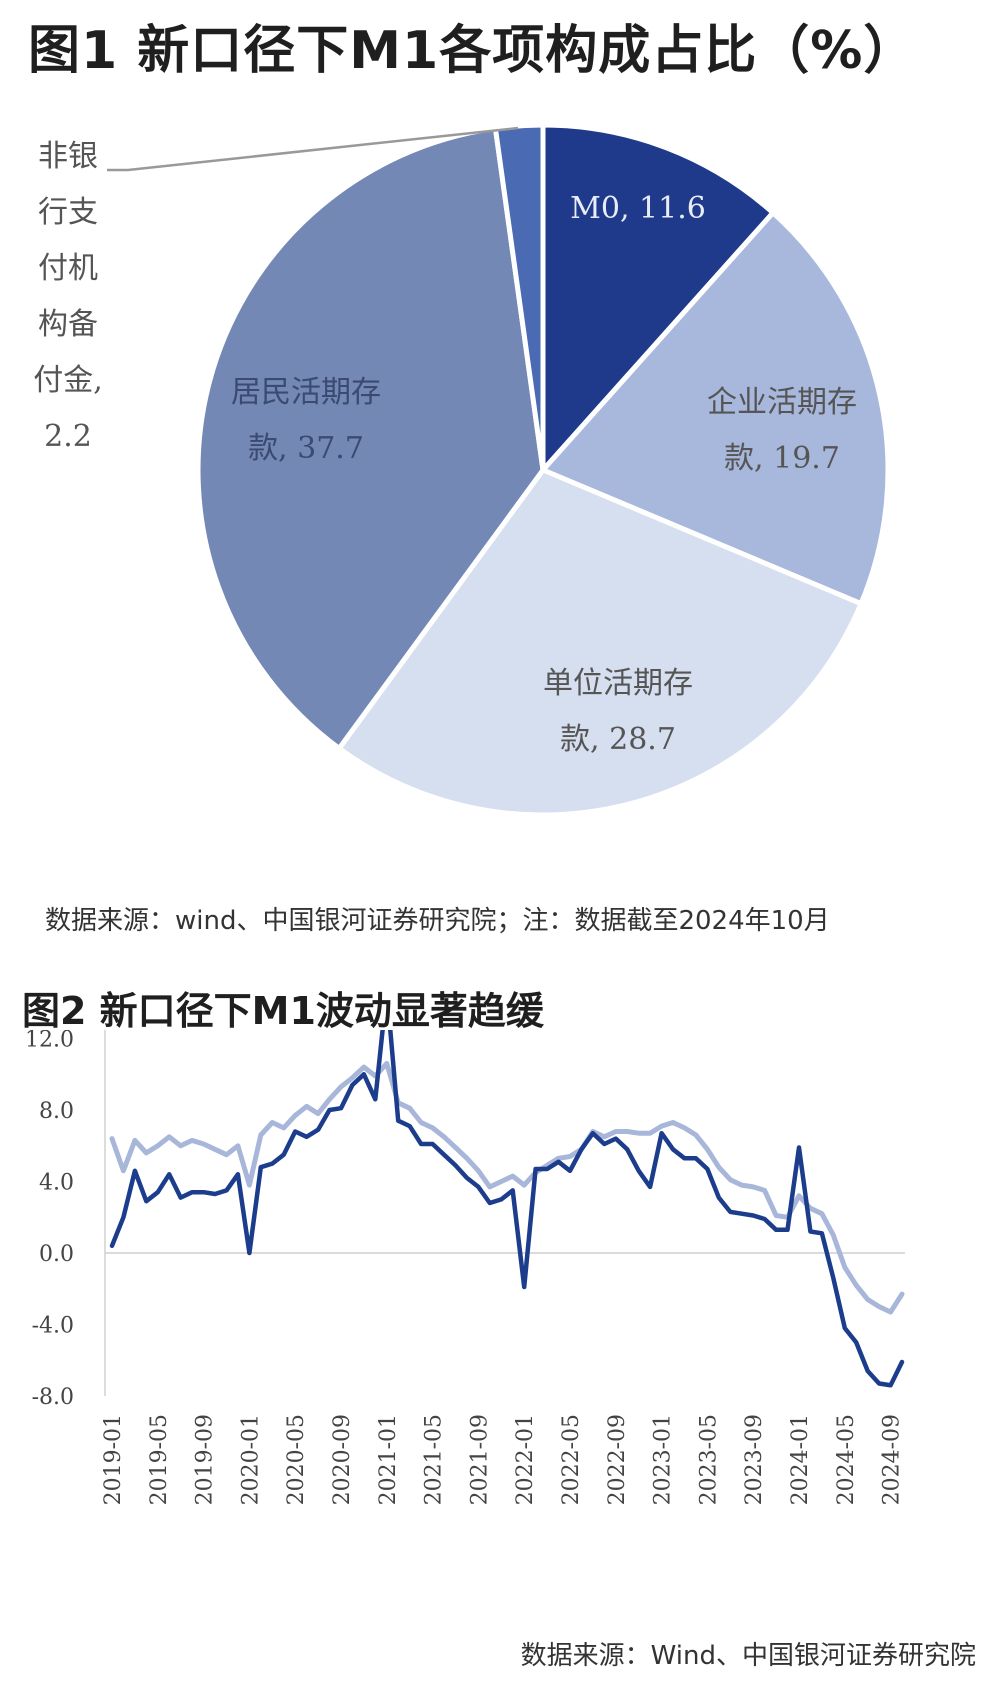 This screenshot has height=1684, width=1000. I want to click on x-tick-label: 2023-01, so click(663, 1459).